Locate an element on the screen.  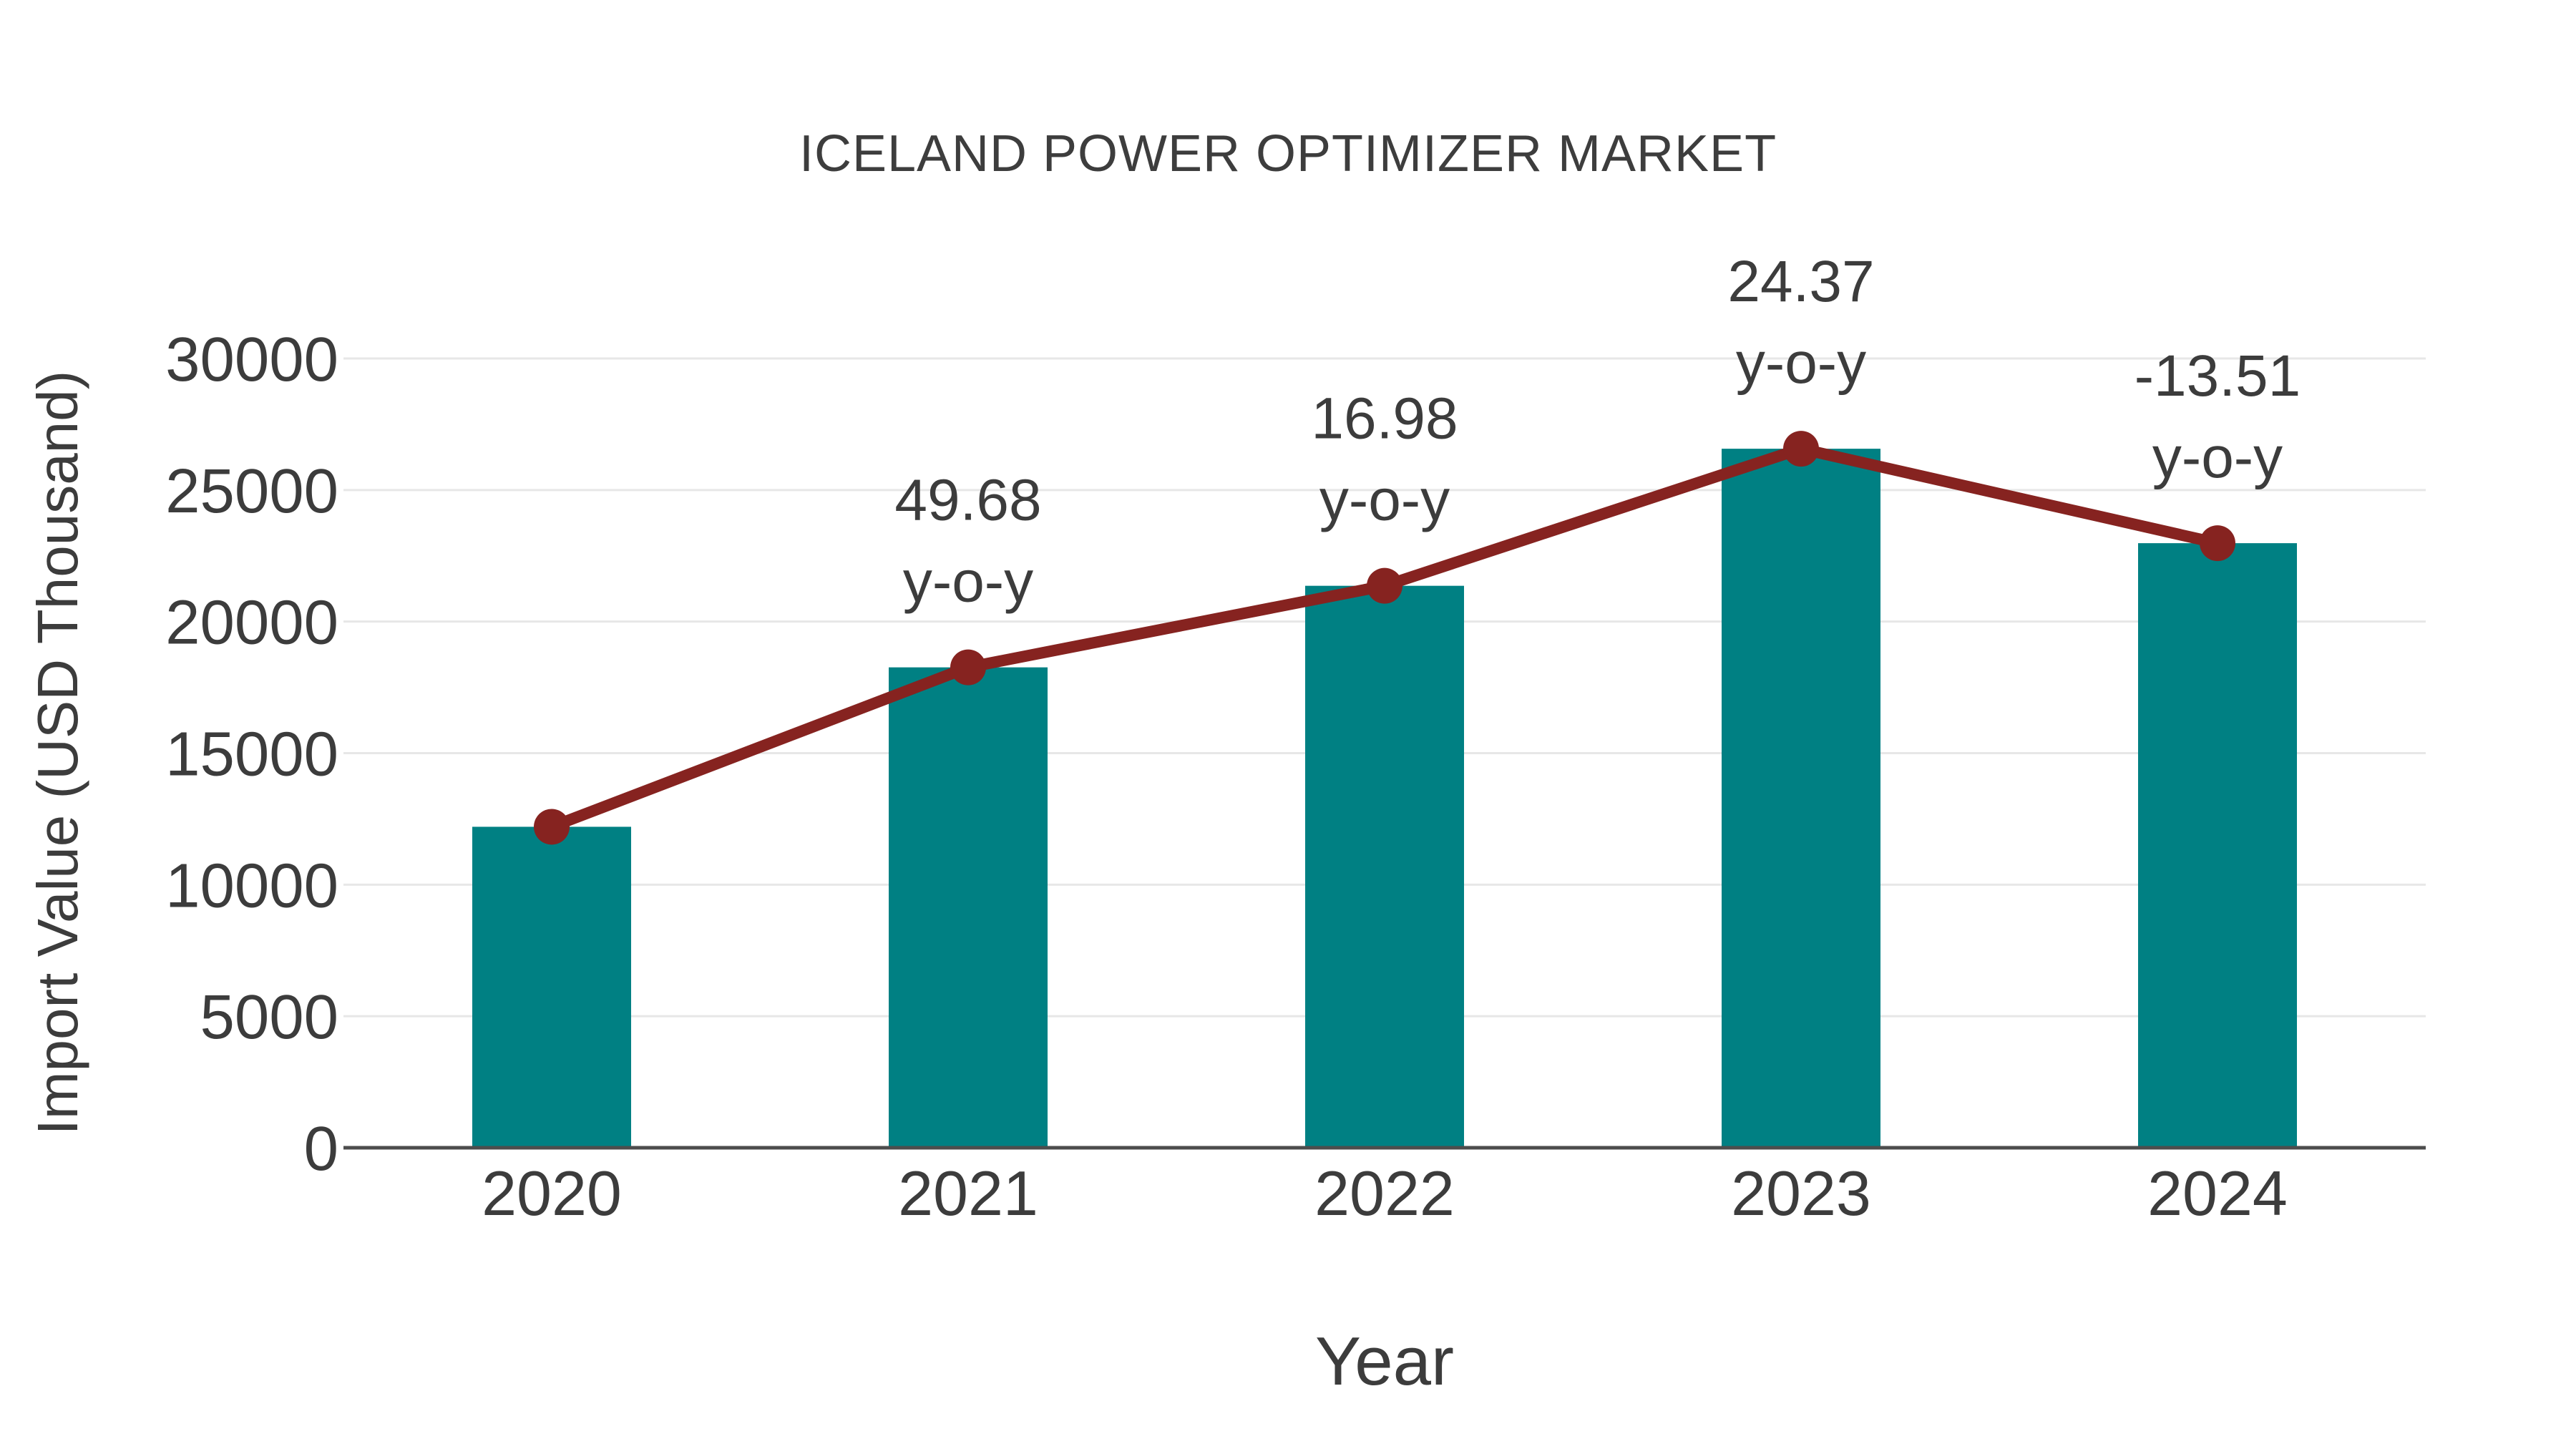
y-tick-label: 10000 is located at coordinates (251, 885).